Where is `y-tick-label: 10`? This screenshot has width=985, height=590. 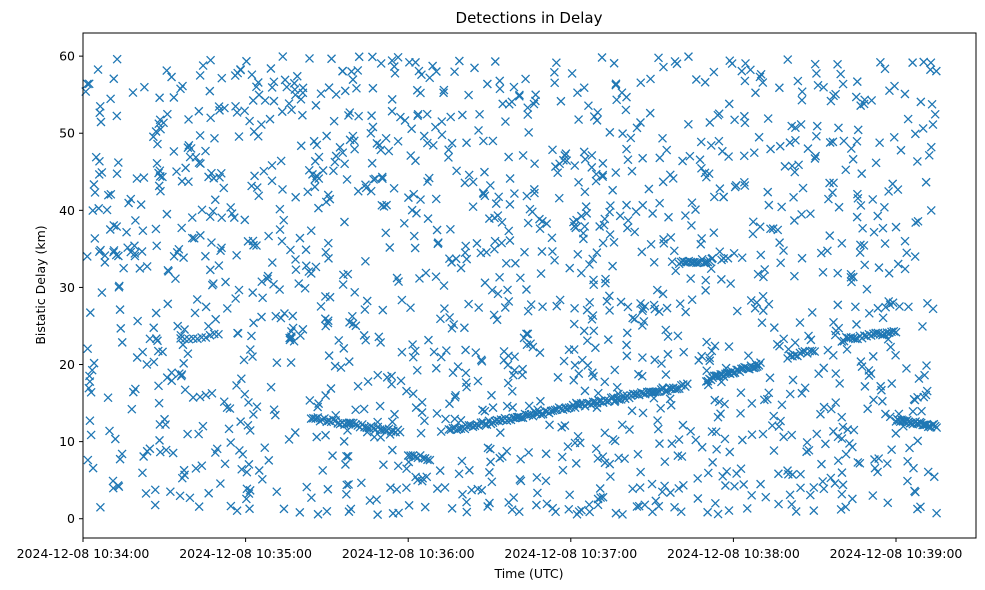 y-tick-label: 10 is located at coordinates (67, 441).